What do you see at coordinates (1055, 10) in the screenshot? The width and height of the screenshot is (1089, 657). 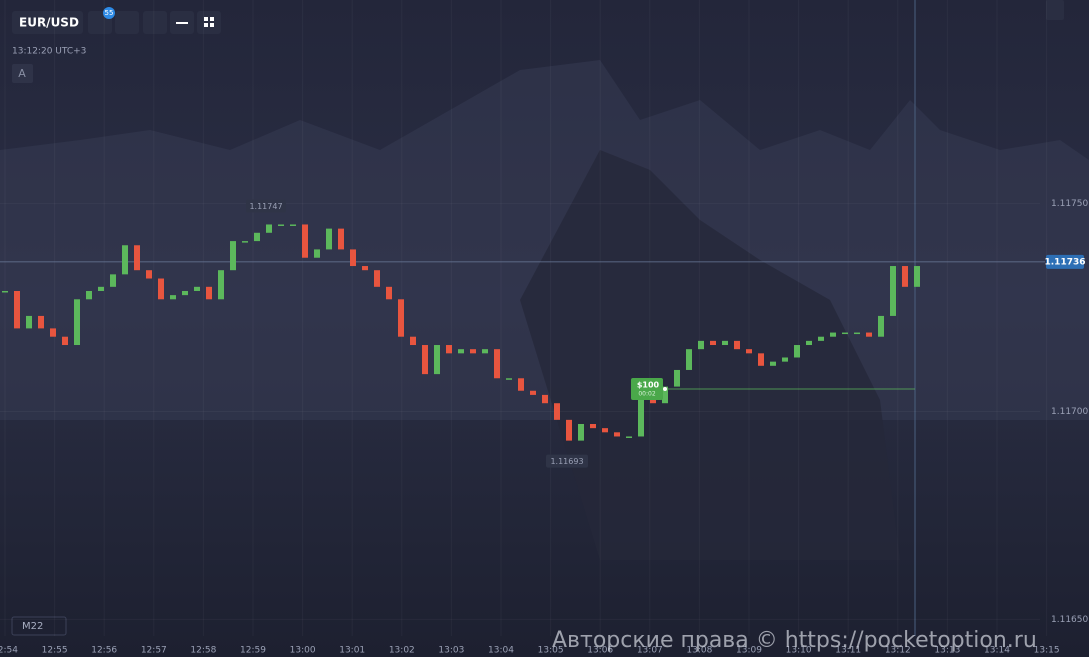 I see `scroll-button` at bounding box center [1055, 10].